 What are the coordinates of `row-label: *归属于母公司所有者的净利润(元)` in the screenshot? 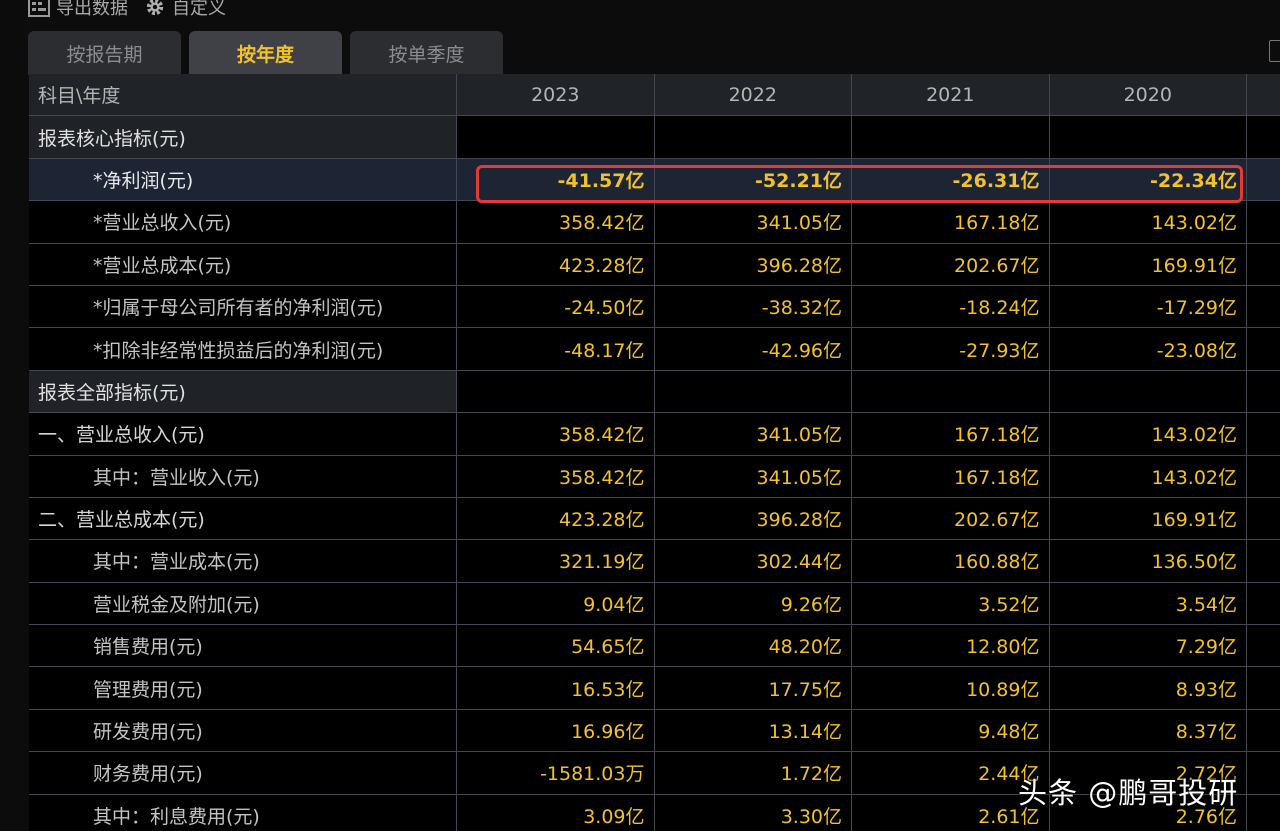 It's located at (243, 307).